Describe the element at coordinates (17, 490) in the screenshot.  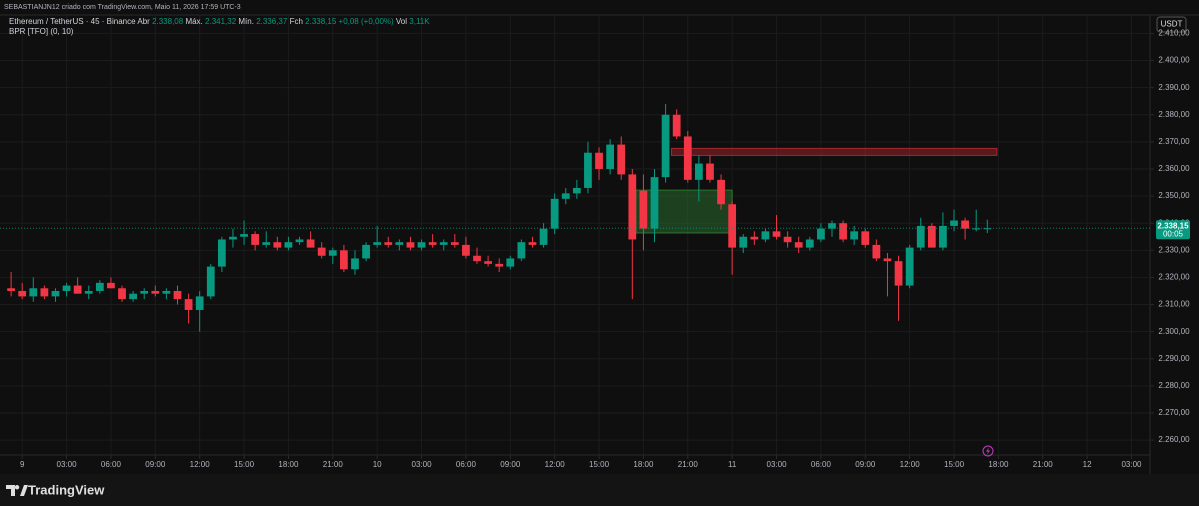
I see `logo-icon` at that location.